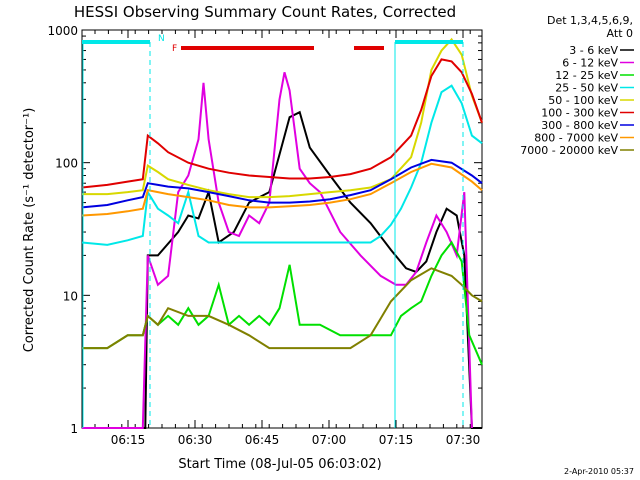 Image resolution: width=640 pixels, height=480 pixels. What do you see at coordinates (620, 33) in the screenshot?
I see `legend-header-2: Att 0` at bounding box center [620, 33].